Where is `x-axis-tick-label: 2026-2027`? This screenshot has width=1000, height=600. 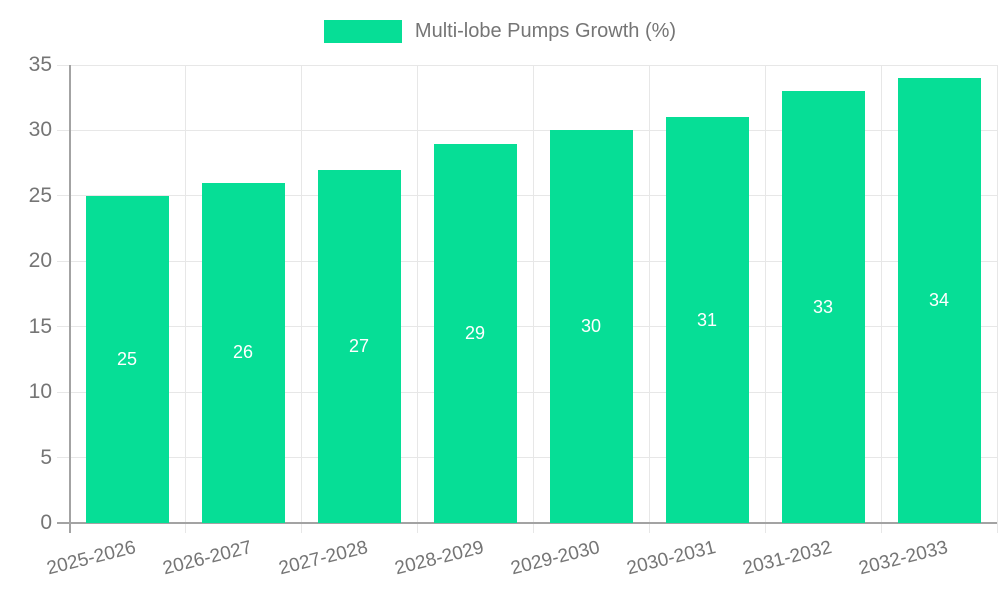 x-axis-tick-label: 2026-2027 is located at coordinates (207, 558).